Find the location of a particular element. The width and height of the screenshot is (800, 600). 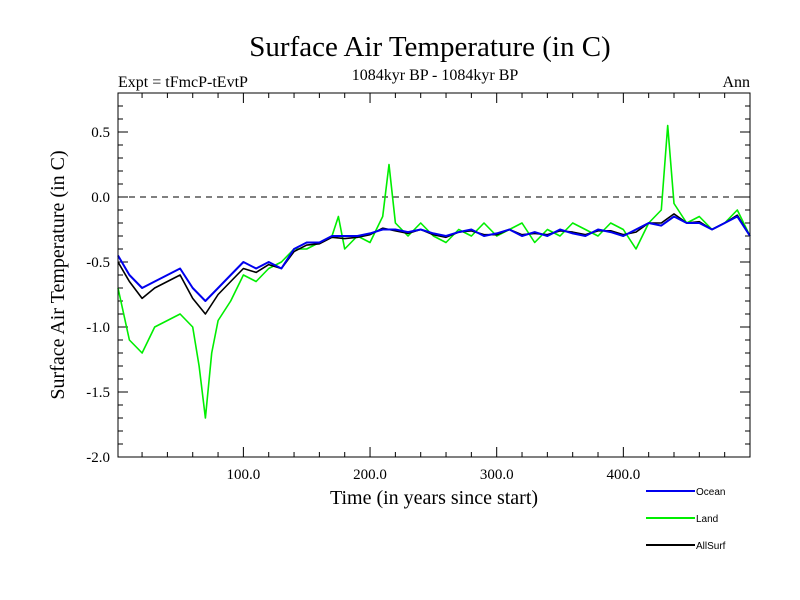

x-tick-label: 400.0 is located at coordinates (623, 475).